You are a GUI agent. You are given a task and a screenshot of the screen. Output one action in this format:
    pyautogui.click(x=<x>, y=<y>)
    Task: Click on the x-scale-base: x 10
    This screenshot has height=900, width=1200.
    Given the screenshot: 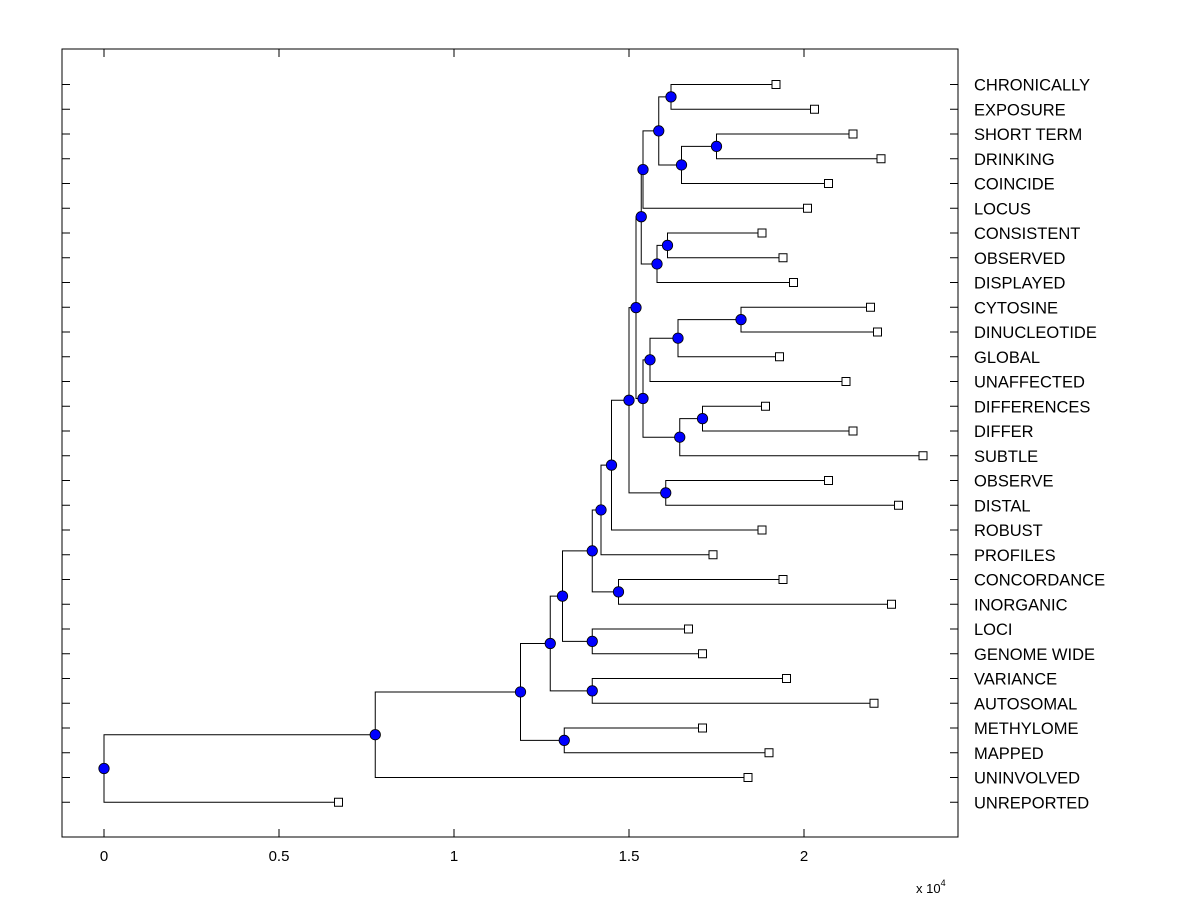 What is the action you would take?
    pyautogui.click(x=928, y=888)
    